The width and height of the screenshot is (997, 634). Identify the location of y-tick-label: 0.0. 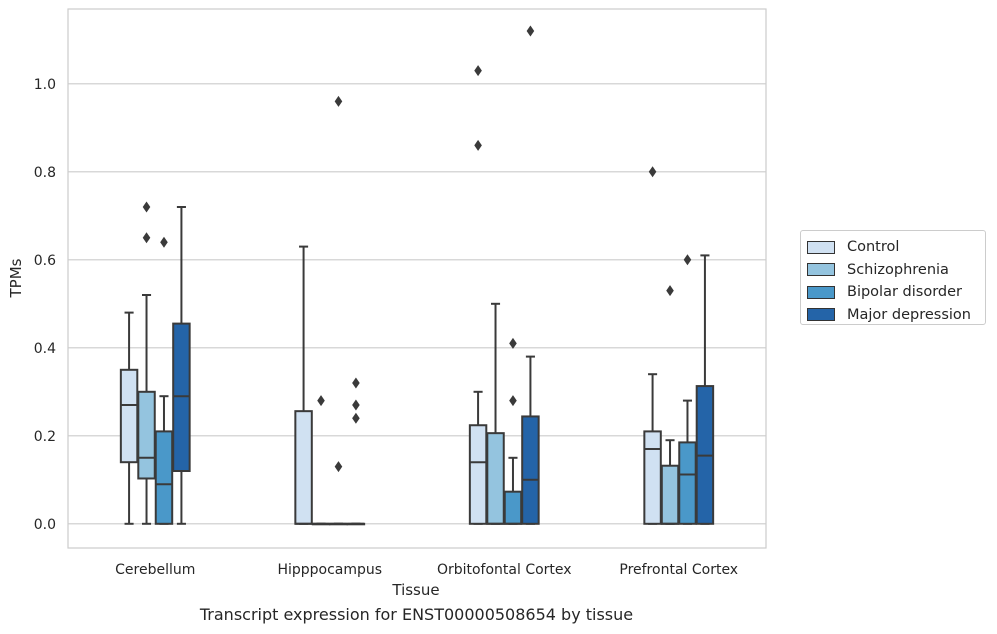
(45, 525).